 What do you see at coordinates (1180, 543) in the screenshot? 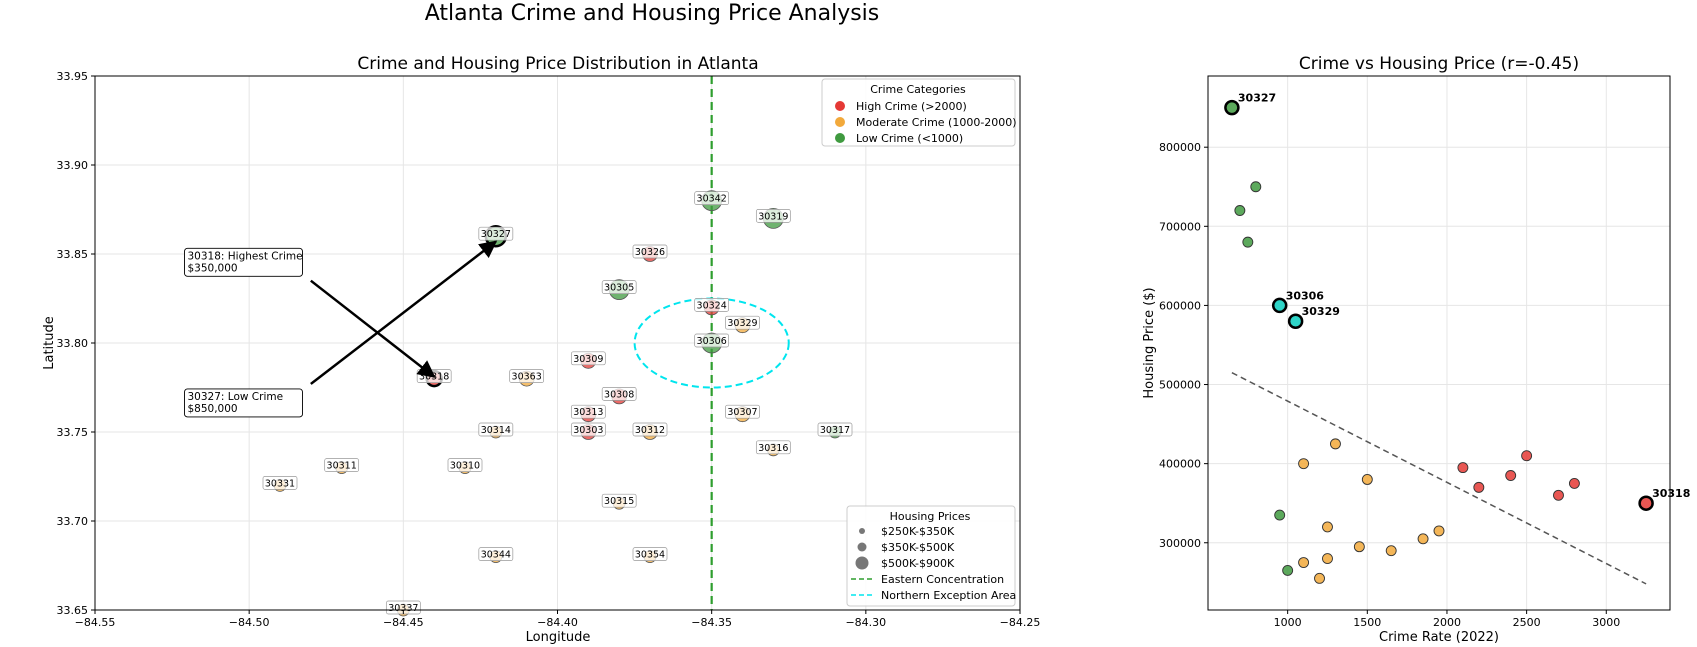
I see `right-y-tick-label: 300000` at bounding box center [1180, 543].